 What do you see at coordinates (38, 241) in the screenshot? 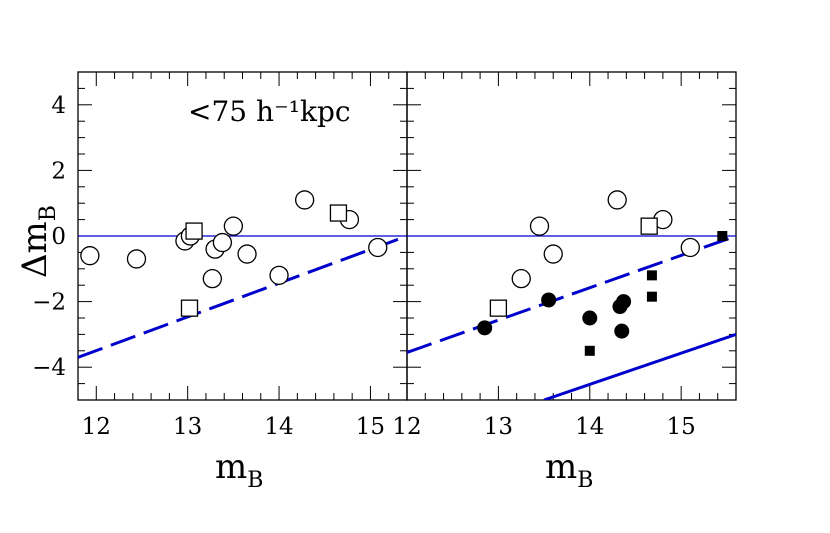
I see `y-axis-label: ΔmB` at bounding box center [38, 241].